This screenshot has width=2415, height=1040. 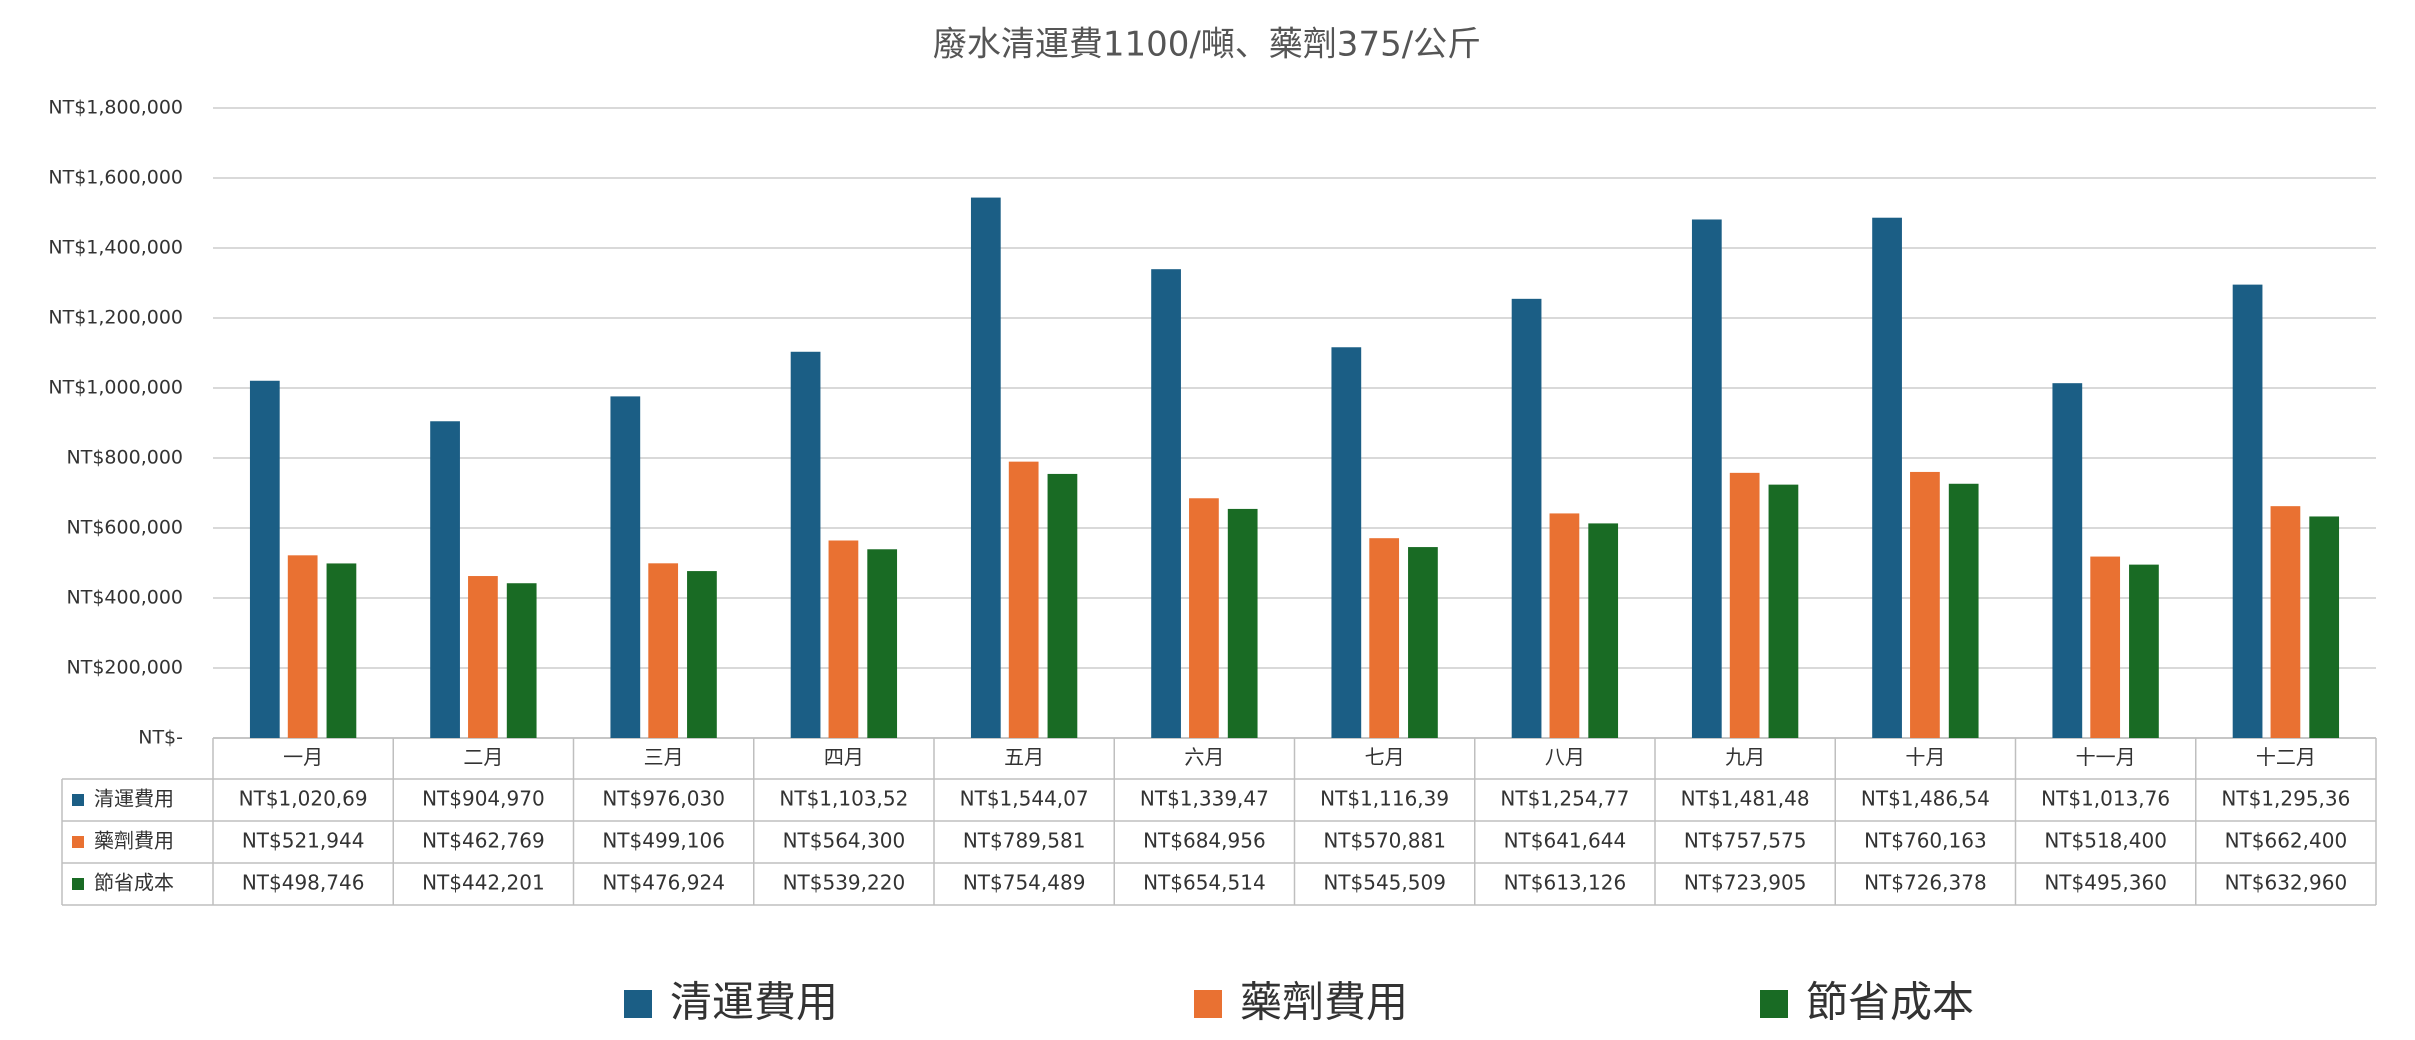 What do you see at coordinates (115, 388) in the screenshot?
I see `y-tick-label: NT$1,000,000` at bounding box center [115, 388].